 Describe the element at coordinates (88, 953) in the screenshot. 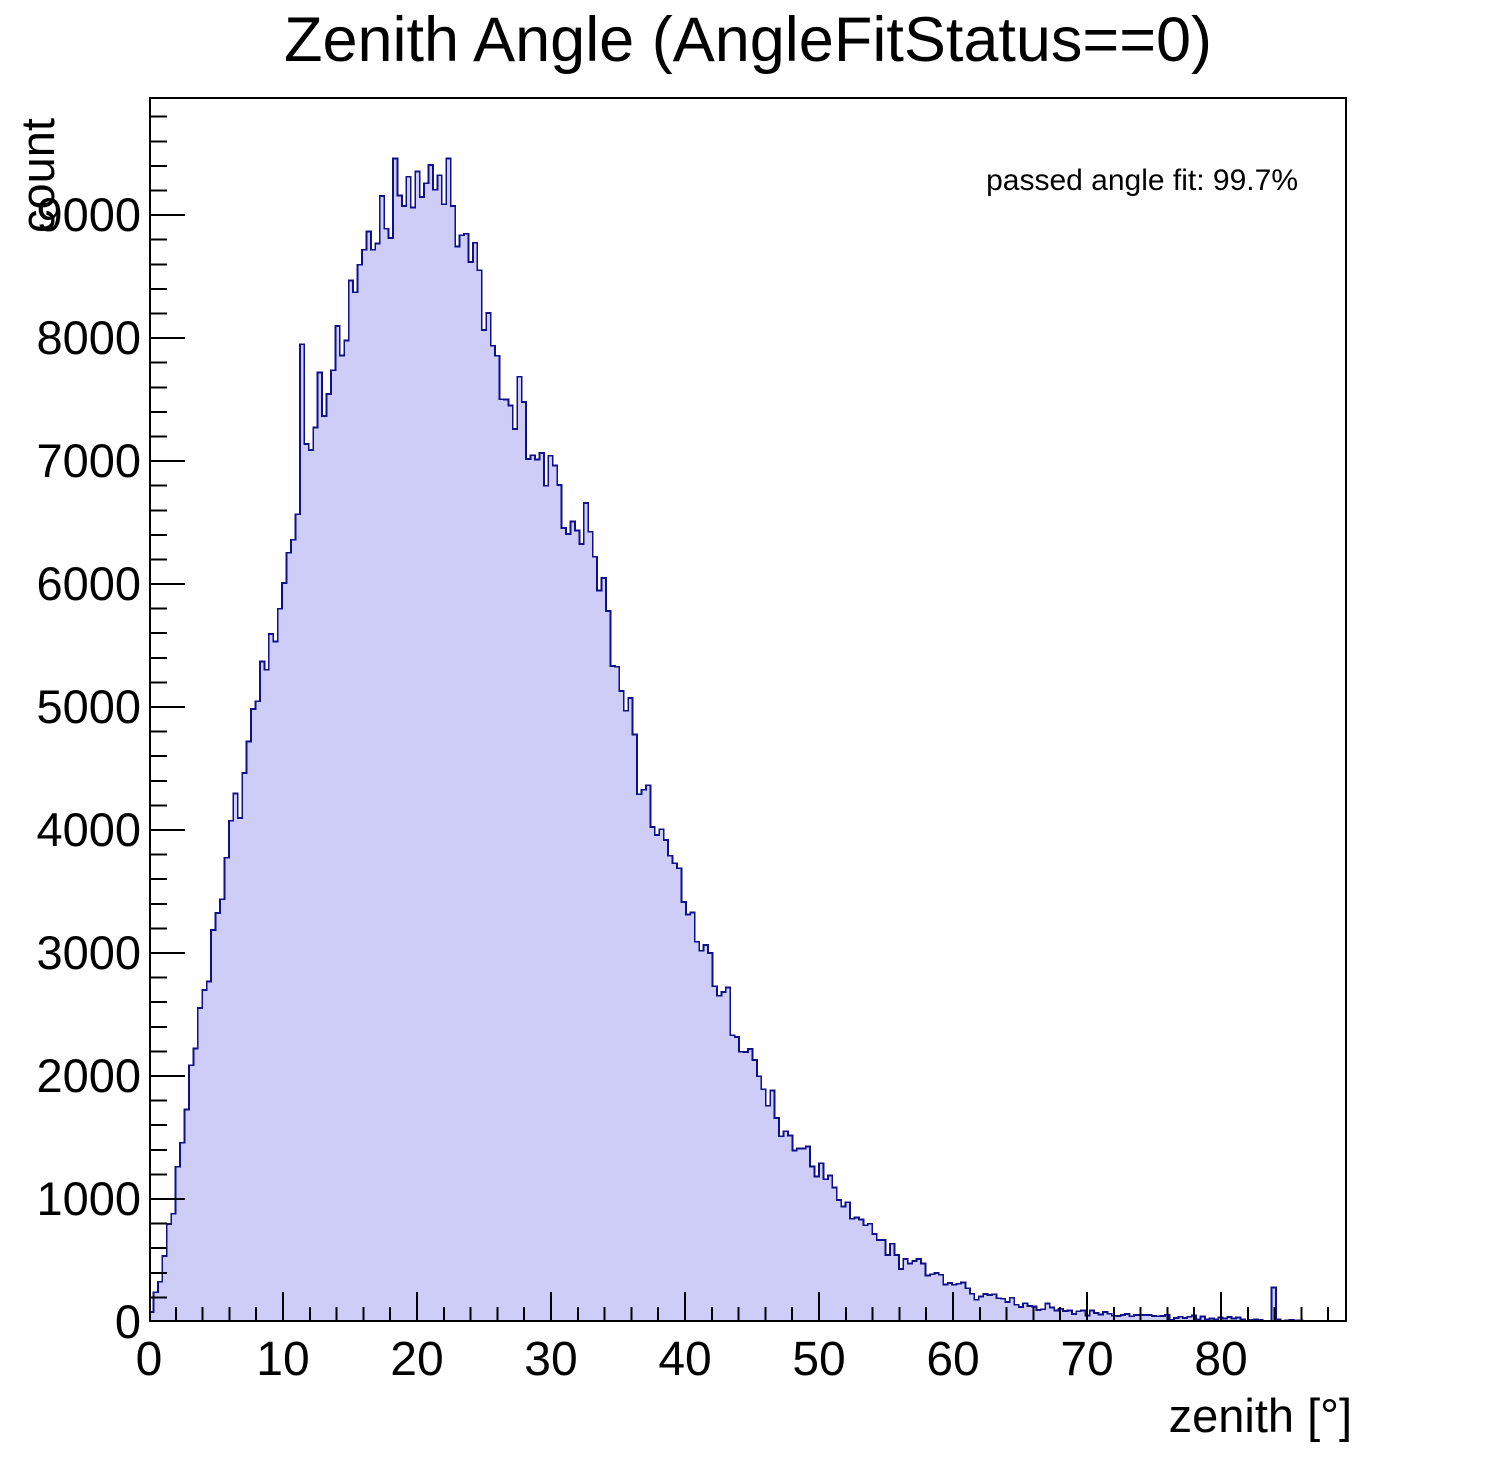

I see `y-tick-label: 3000` at that location.